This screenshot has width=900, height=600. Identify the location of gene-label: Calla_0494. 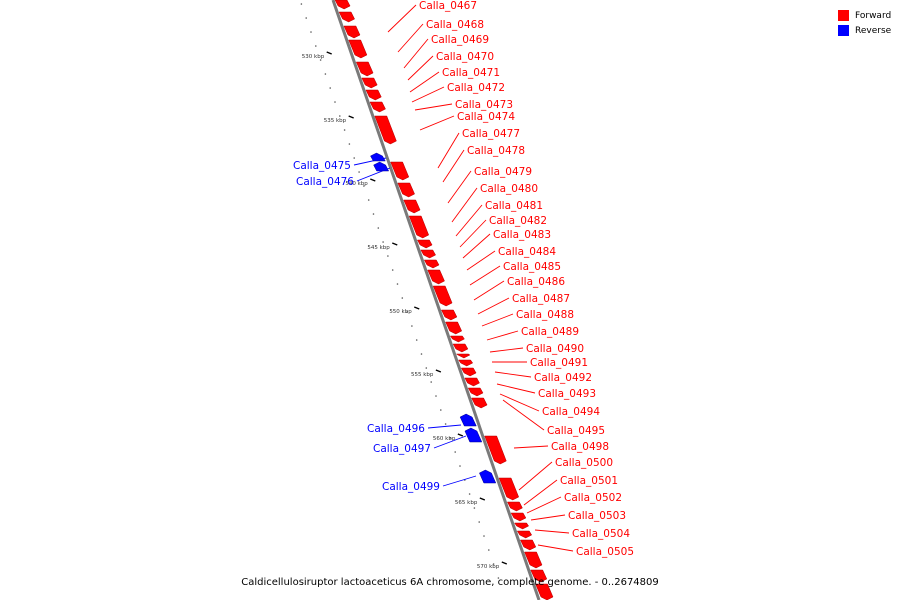
(571, 412).